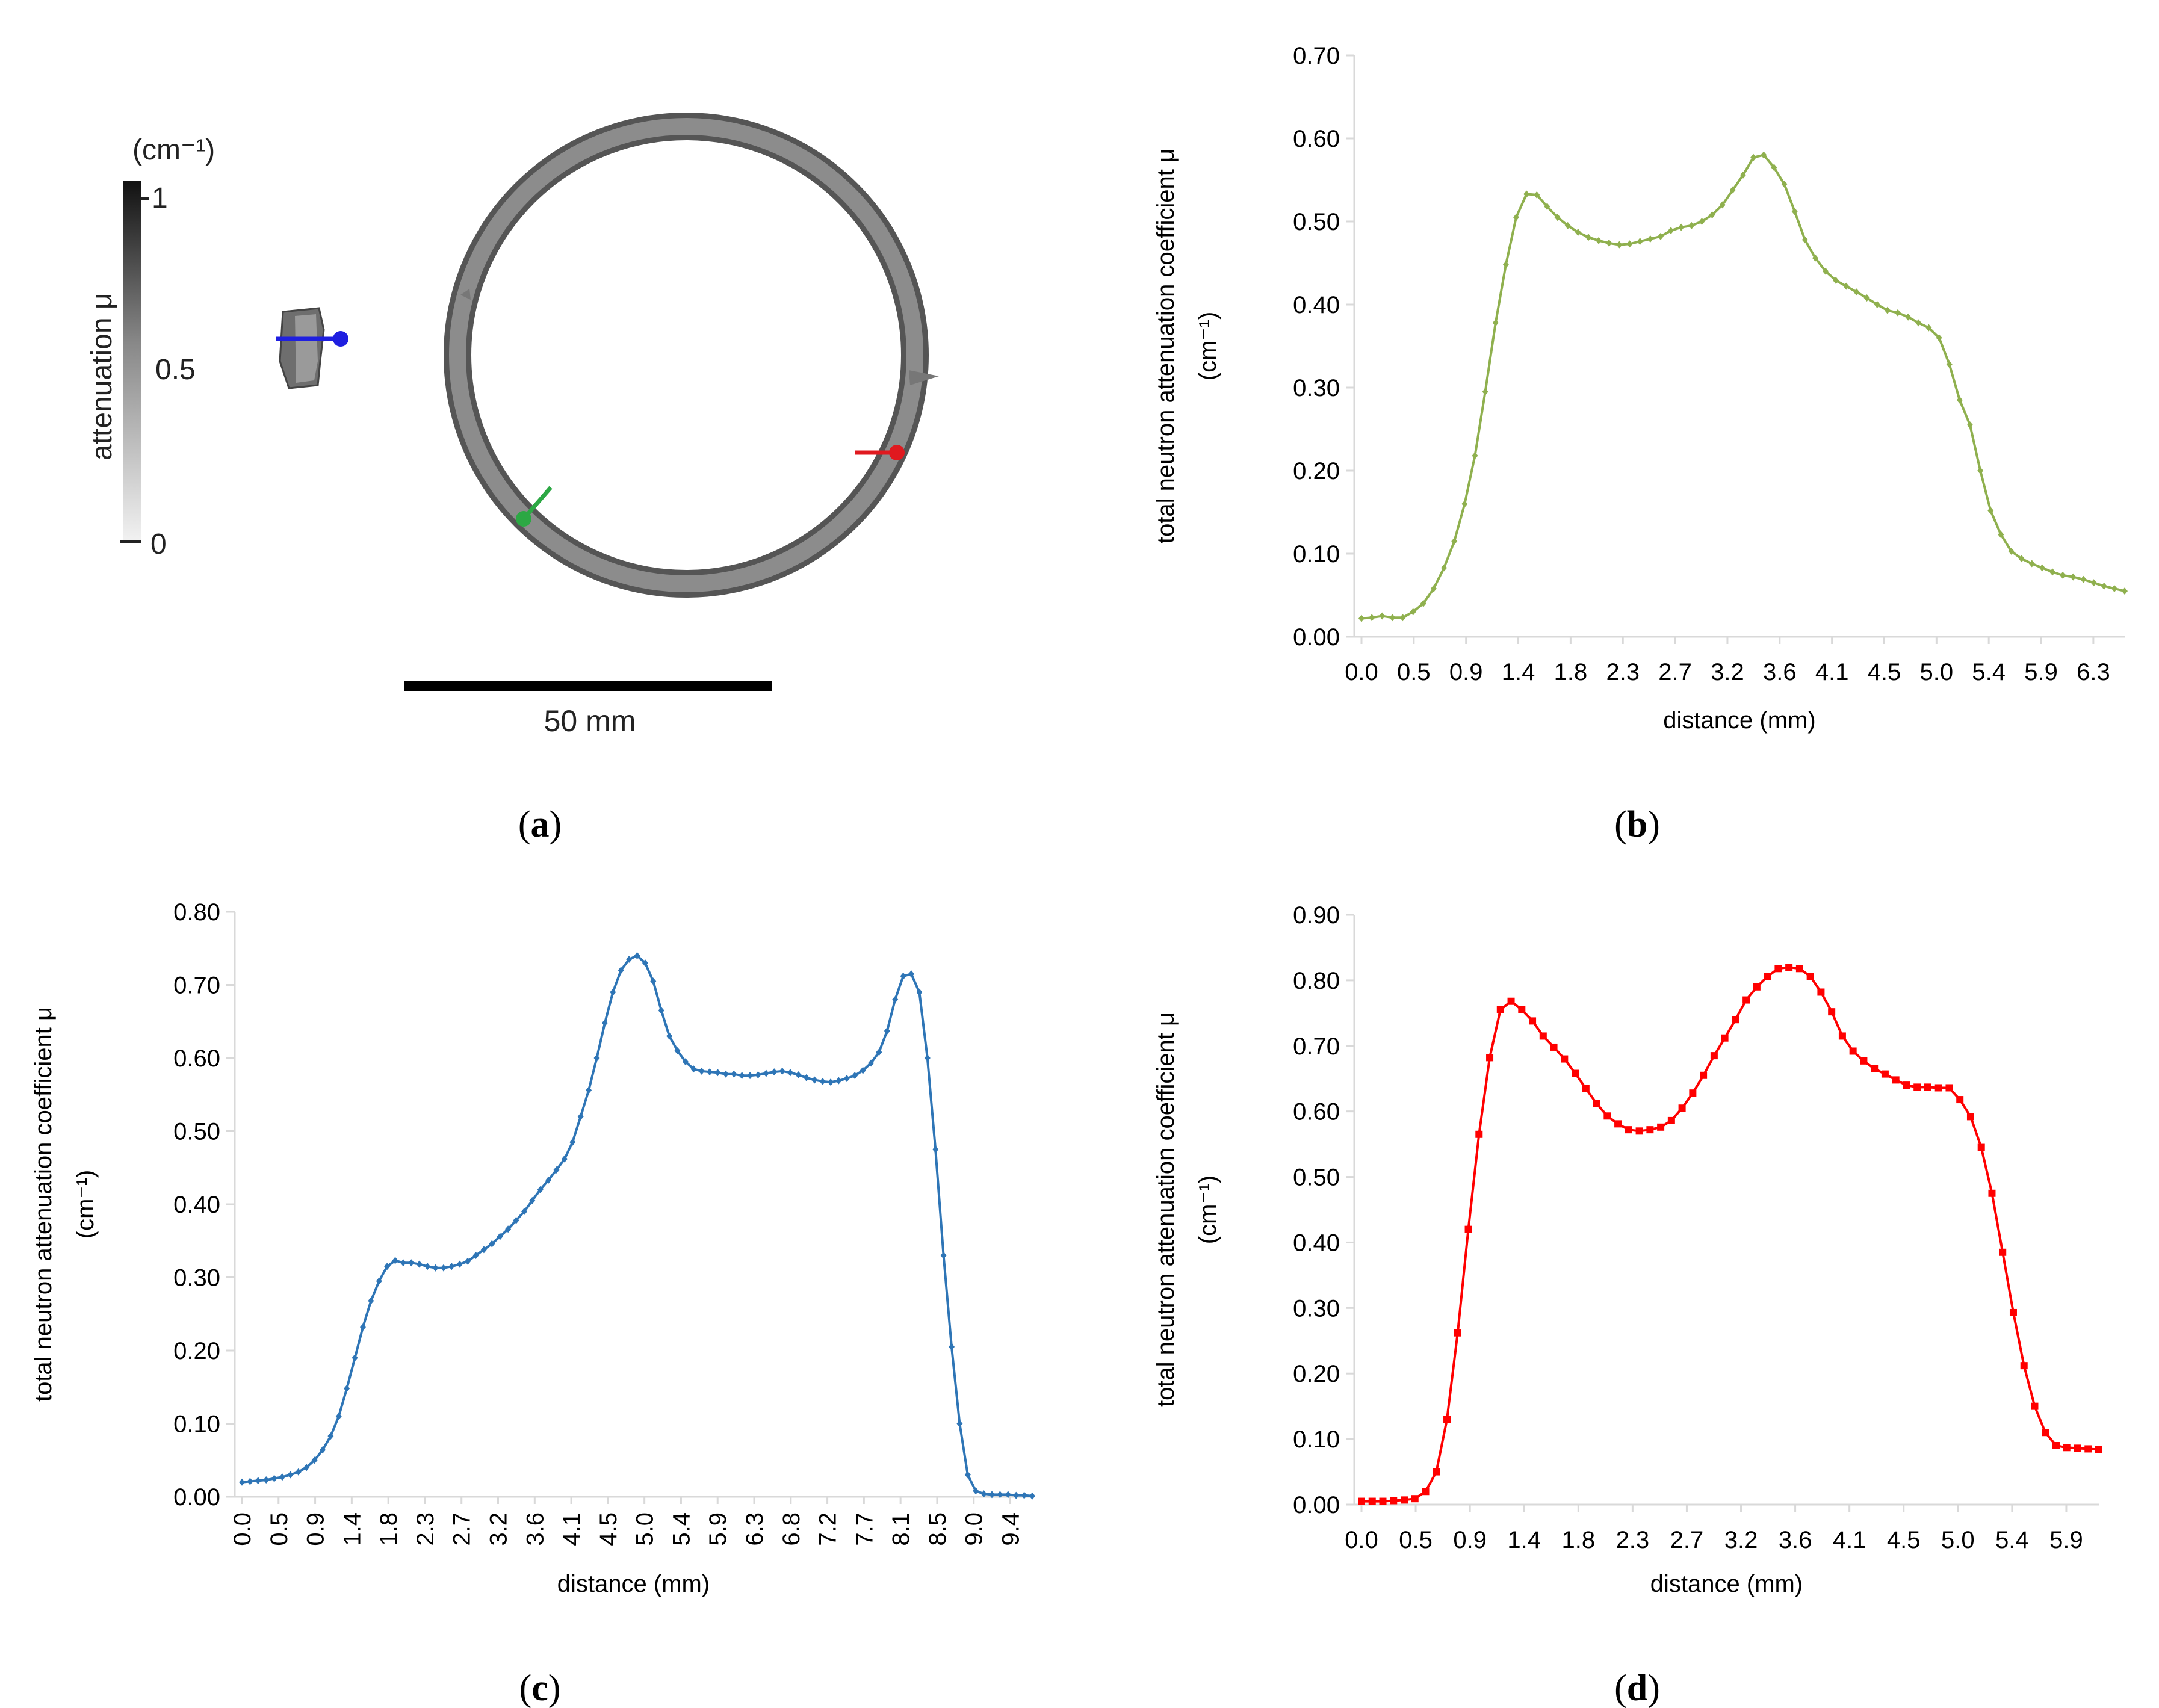 The width and height of the screenshot is (2159, 1708). I want to click on y-tick-label: 0.90, so click(1316, 915).